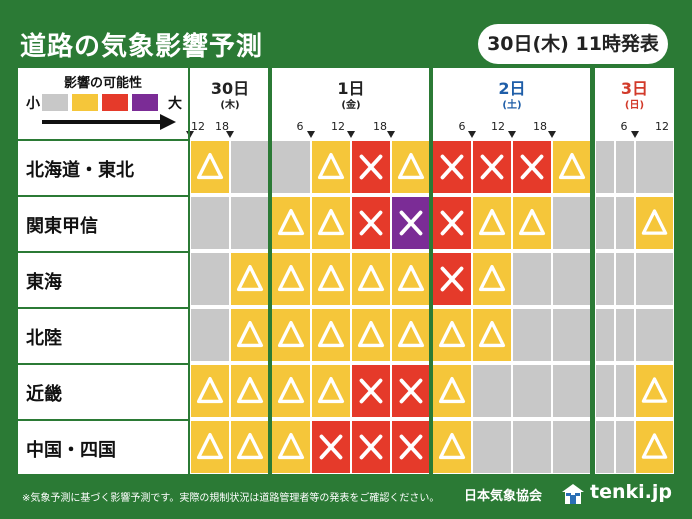 This screenshot has width=692, height=519. Describe the element at coordinates (634, 88) in the screenshot. I see `day-header-3: 3日` at that location.